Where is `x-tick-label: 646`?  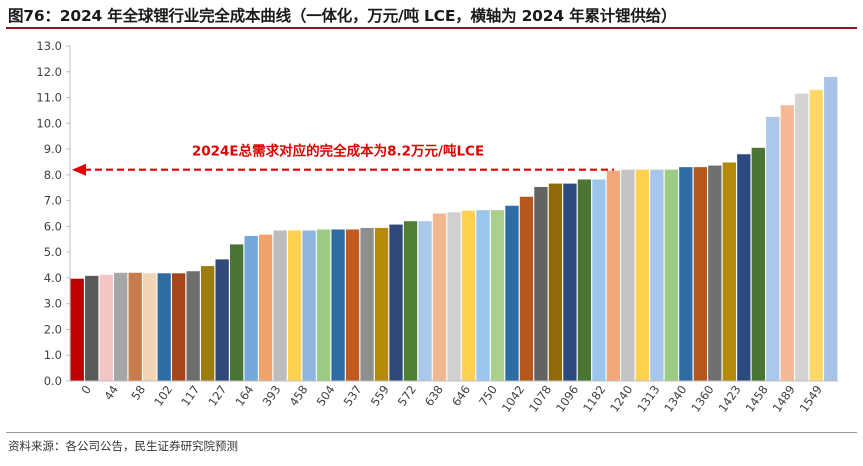 x-tick-label: 646 is located at coordinates (461, 396).